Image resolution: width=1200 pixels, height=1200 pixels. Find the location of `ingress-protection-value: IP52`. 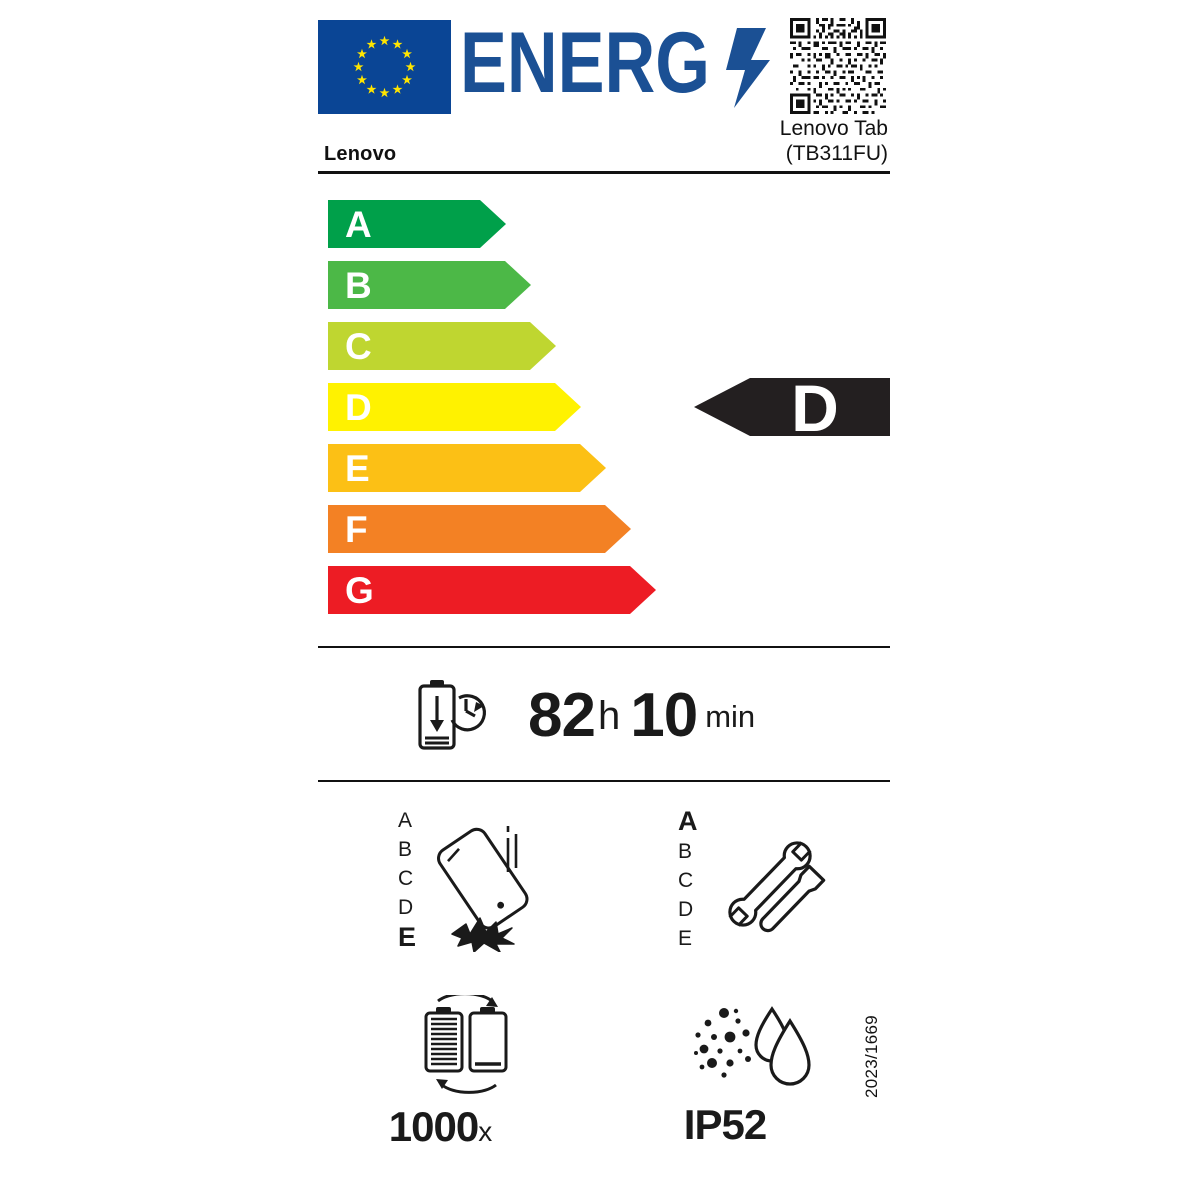

ingress-protection-value: IP52 is located at coordinates (725, 1124).